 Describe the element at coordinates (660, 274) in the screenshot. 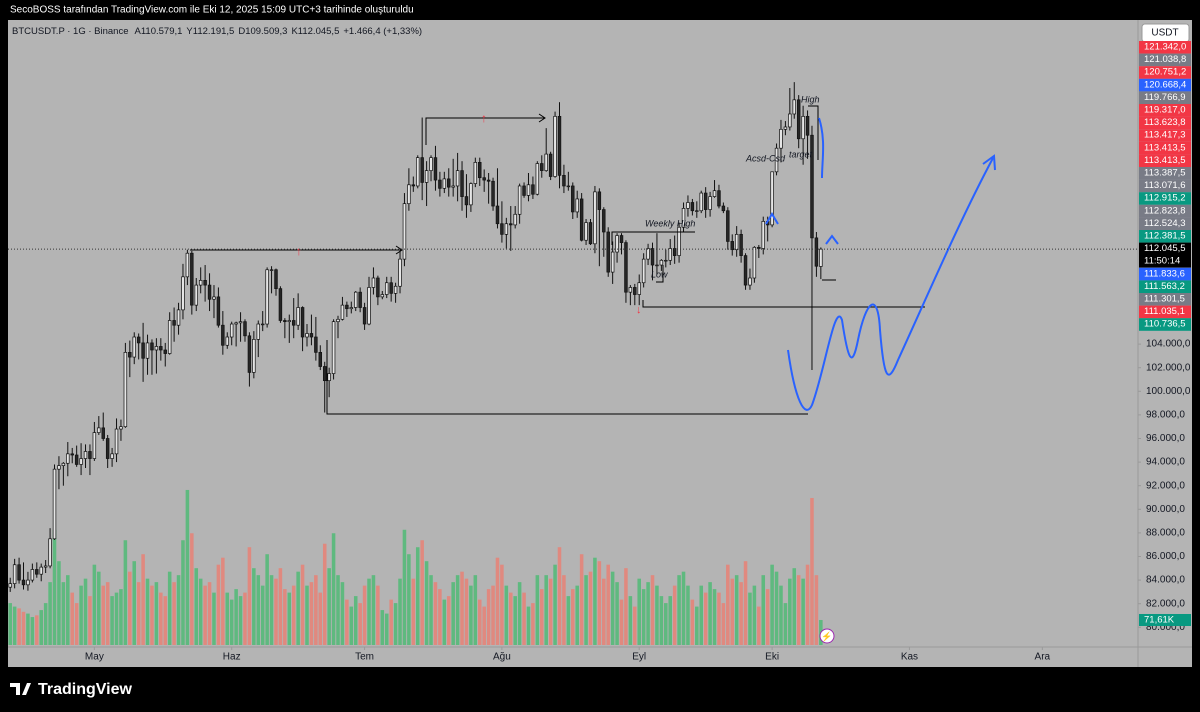

I see `low-marker` at that location.